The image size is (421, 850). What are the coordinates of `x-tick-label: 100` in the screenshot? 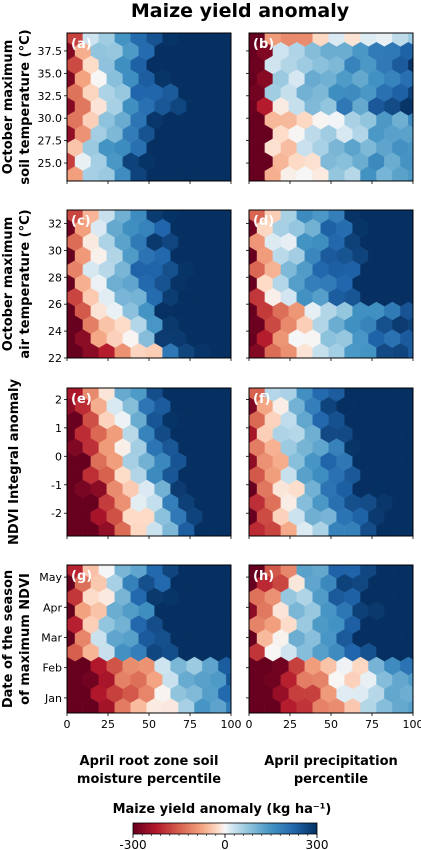 It's located at (231, 724).